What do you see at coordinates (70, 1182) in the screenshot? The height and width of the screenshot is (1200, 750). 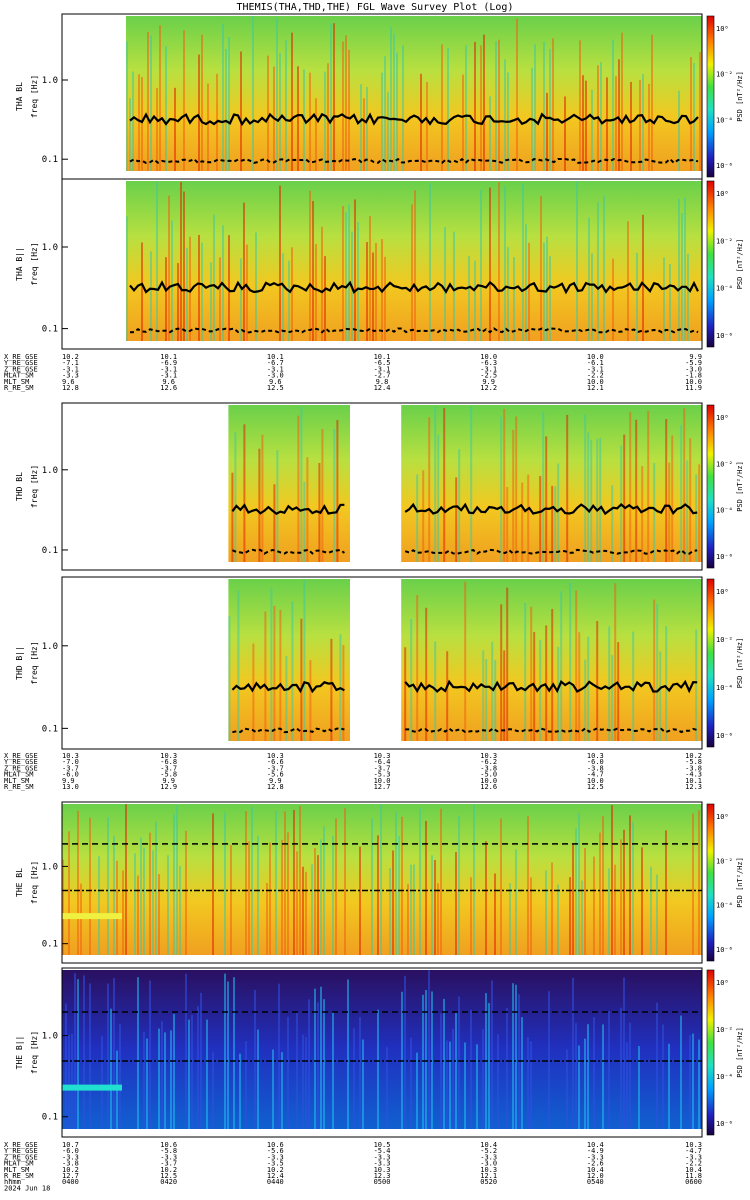 I see `ephemeris-value: 0400` at bounding box center [70, 1182].